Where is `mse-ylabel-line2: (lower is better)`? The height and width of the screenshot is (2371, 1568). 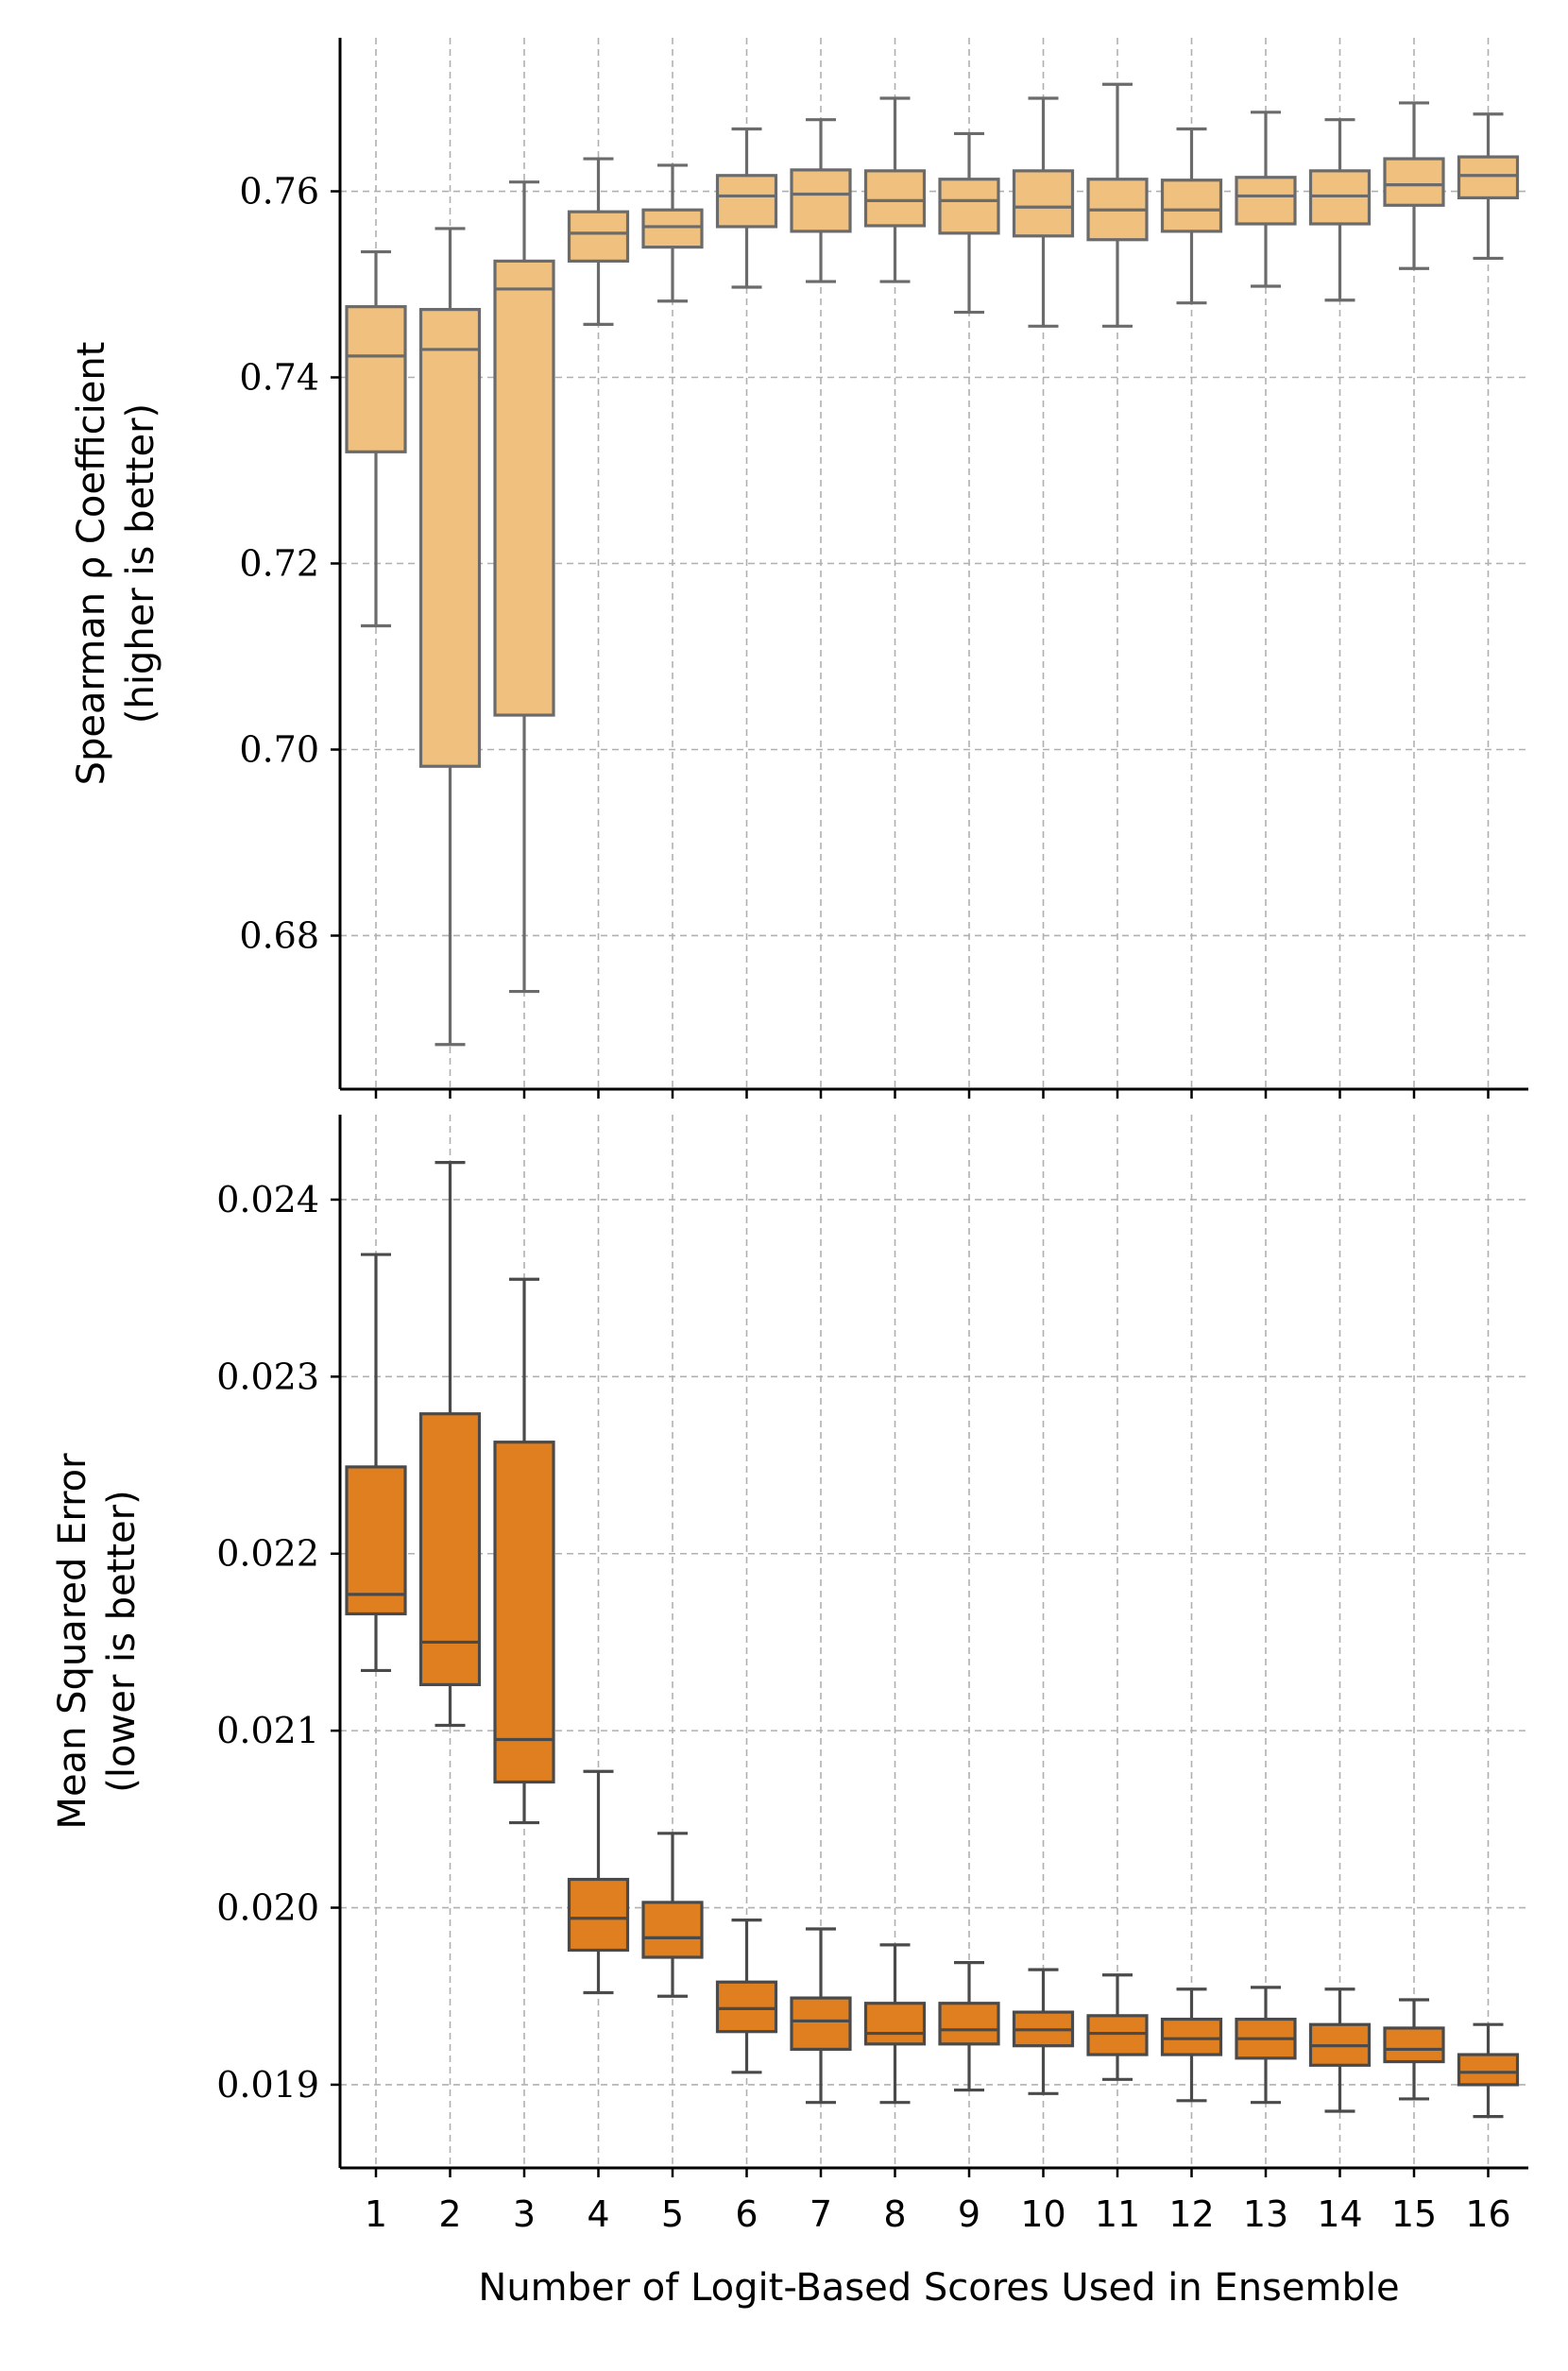 mse-ylabel-line2: (lower is better) is located at coordinates (122, 1641).